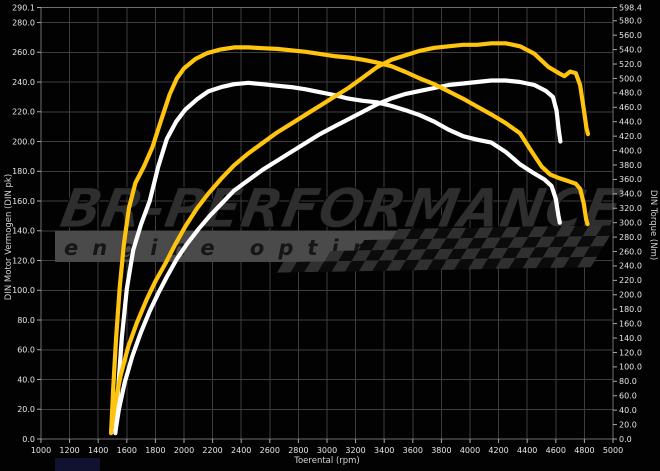 The height and width of the screenshot is (471, 660). What do you see at coordinates (23, 82) in the screenshot?
I see `left-tick-label: 240.0` at bounding box center [23, 82].